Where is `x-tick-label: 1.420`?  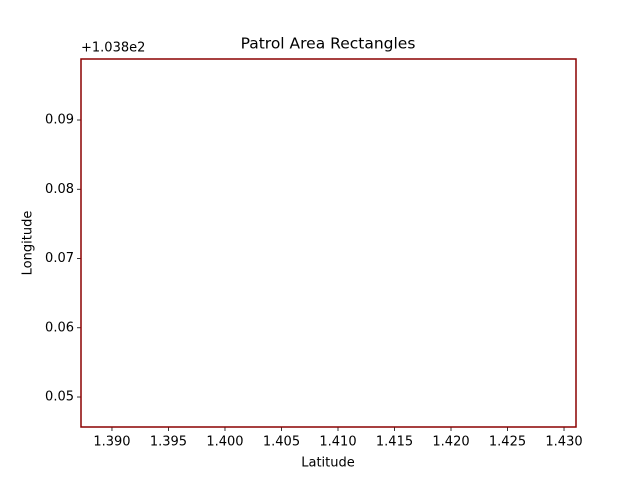
x-tick-label: 1.420 is located at coordinates (450, 442).